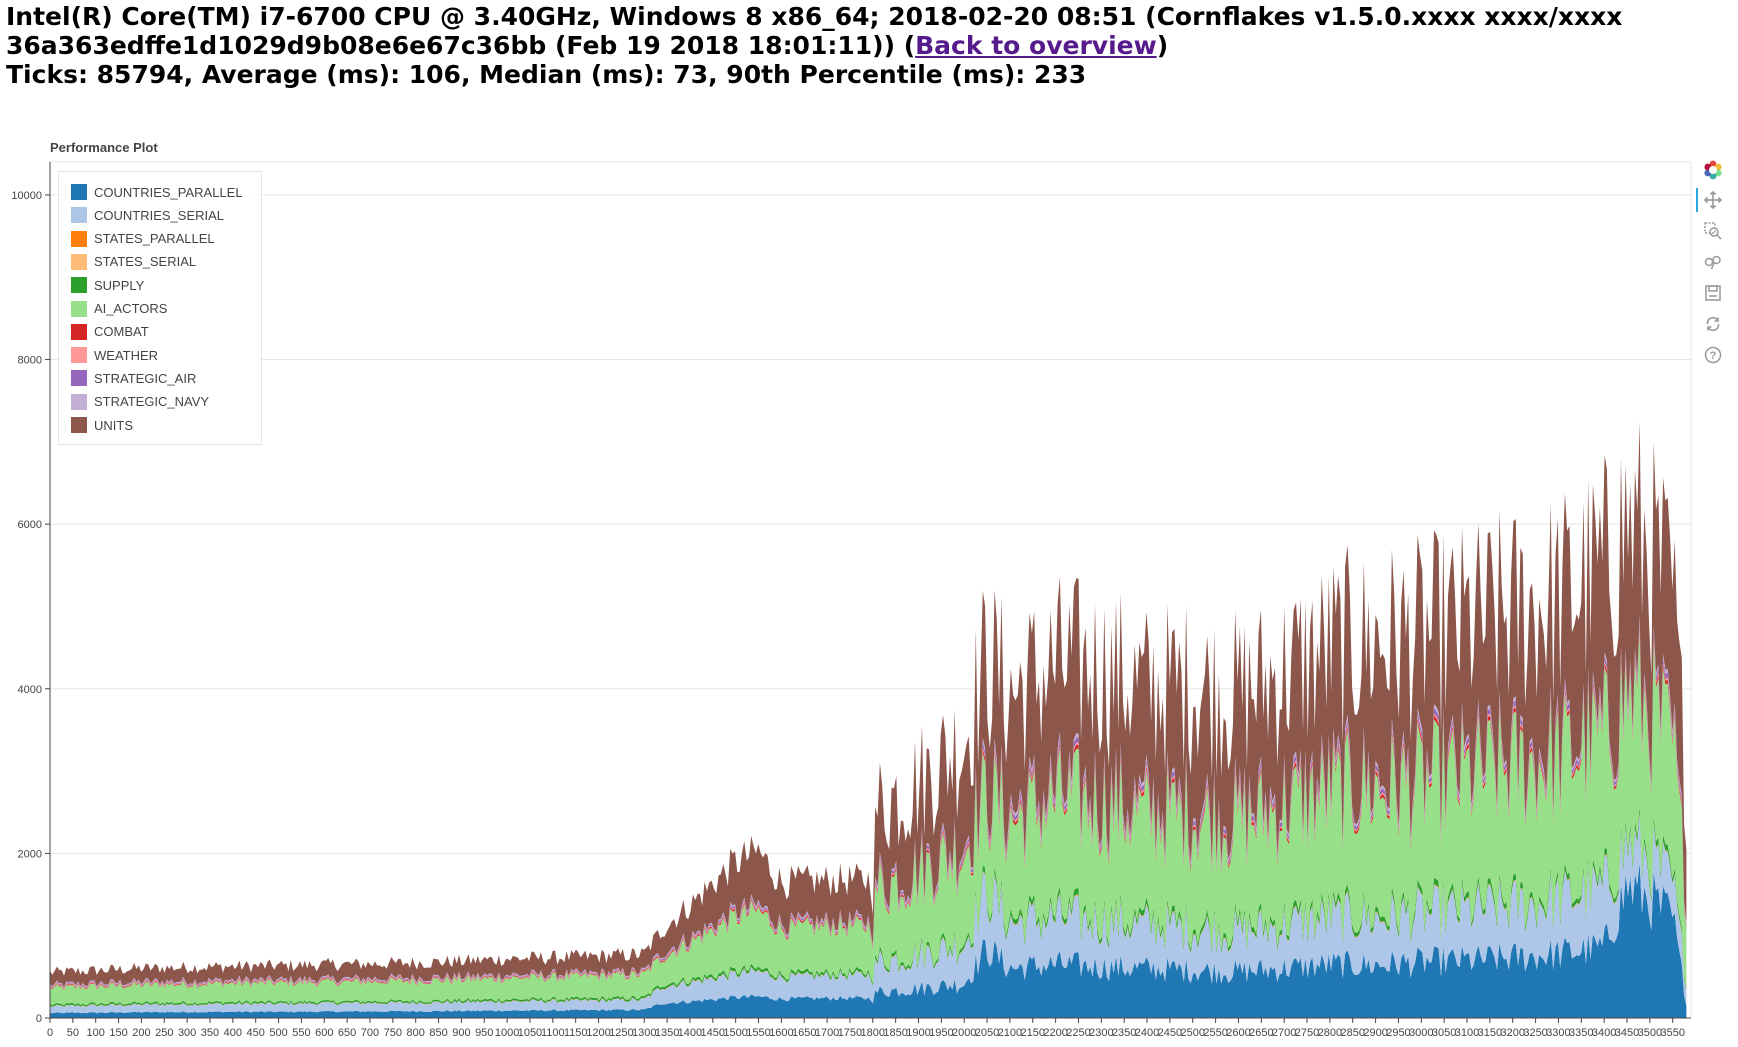  What do you see at coordinates (152, 402) in the screenshot?
I see `legend-label: STRATEGIC_NAVY` at bounding box center [152, 402].